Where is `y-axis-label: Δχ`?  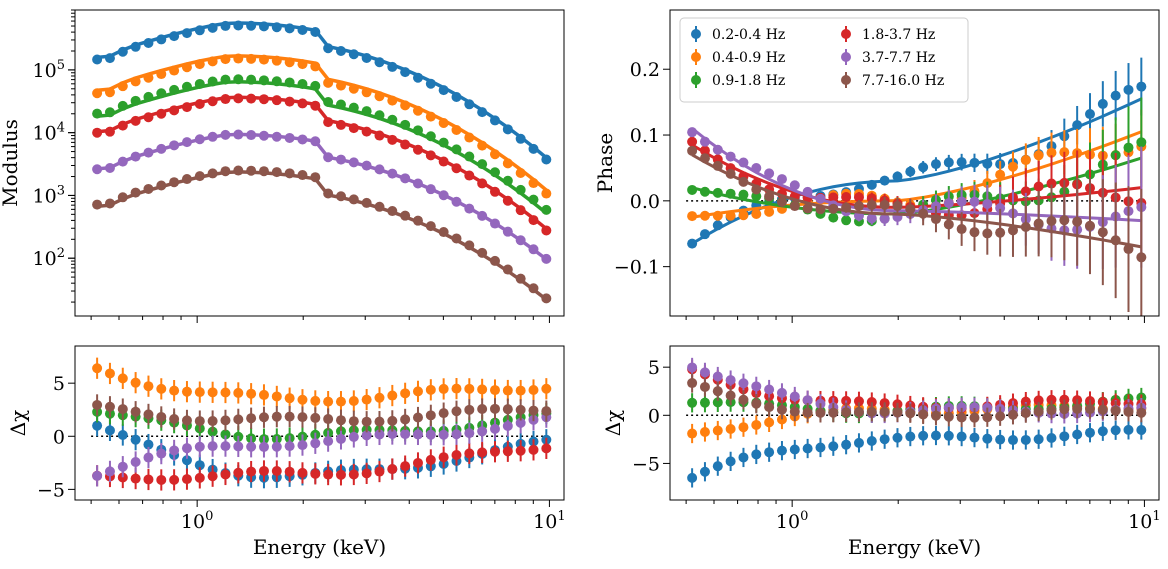 y-axis-label: Δχ is located at coordinates (18, 423).